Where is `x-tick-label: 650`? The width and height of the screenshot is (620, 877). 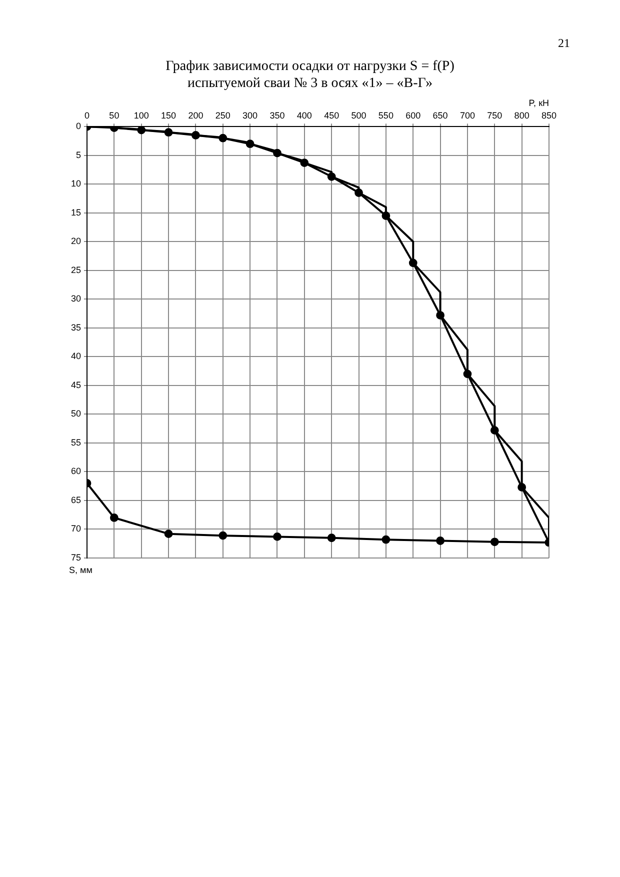
x-tick-label: 650 is located at coordinates (440, 115).